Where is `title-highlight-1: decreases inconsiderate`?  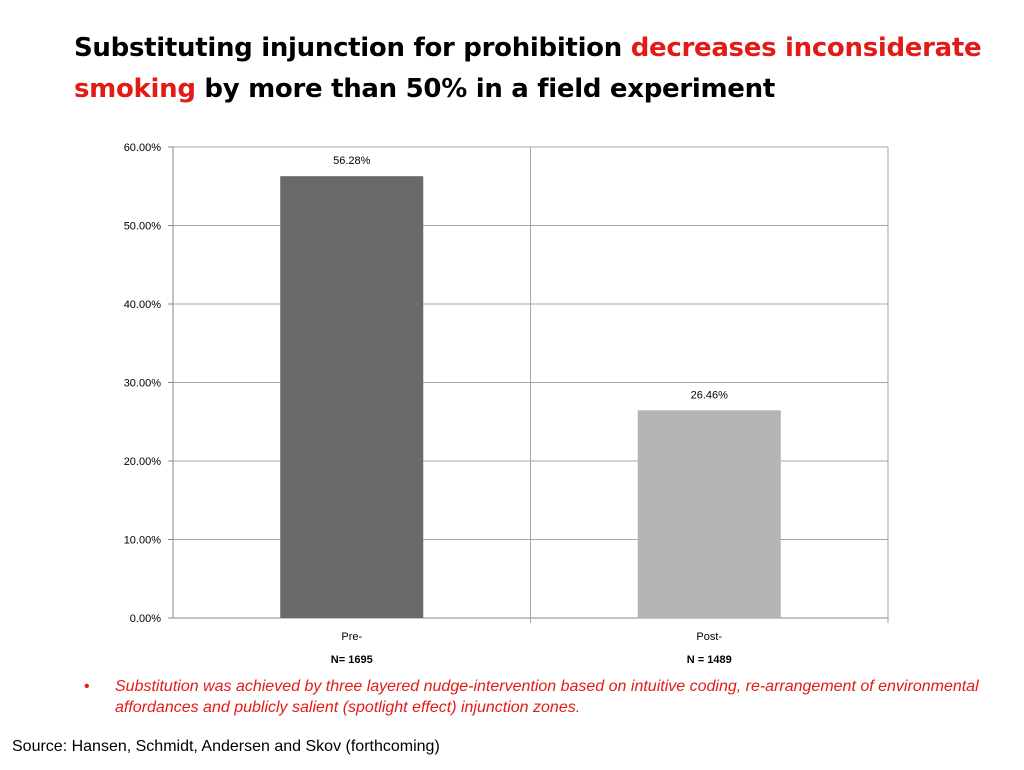
title-highlight-1: decreases inconsiderate is located at coordinates (806, 48).